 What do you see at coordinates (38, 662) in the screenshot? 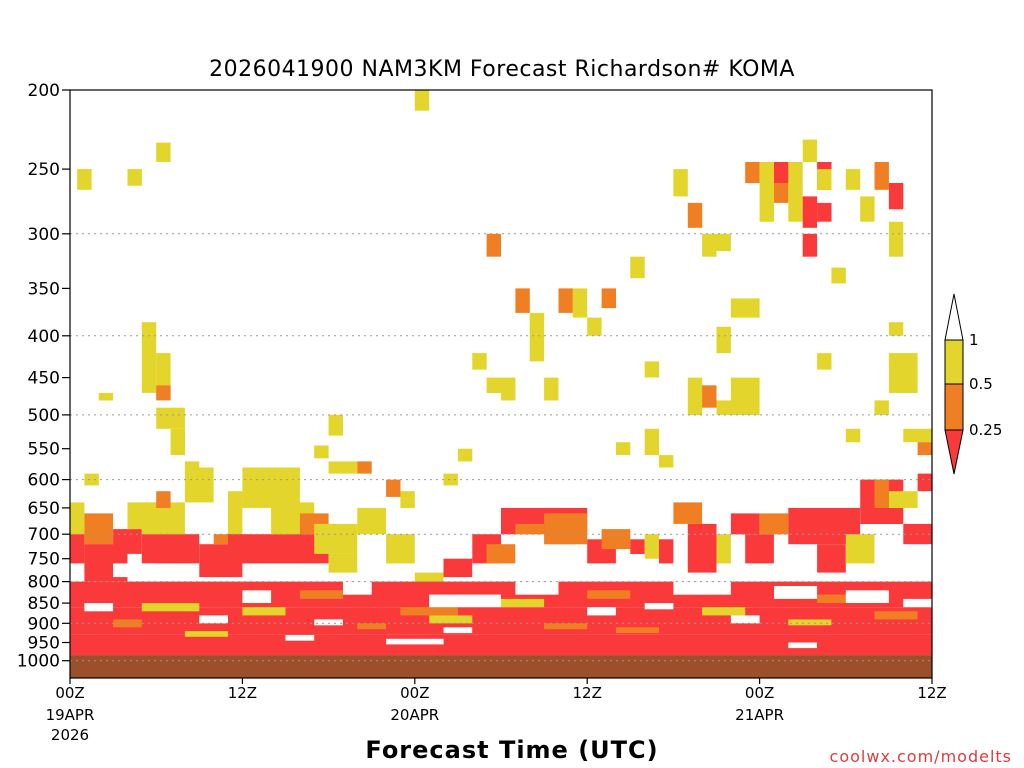
I see `y-tick-label-1000: 1000` at bounding box center [38, 662].